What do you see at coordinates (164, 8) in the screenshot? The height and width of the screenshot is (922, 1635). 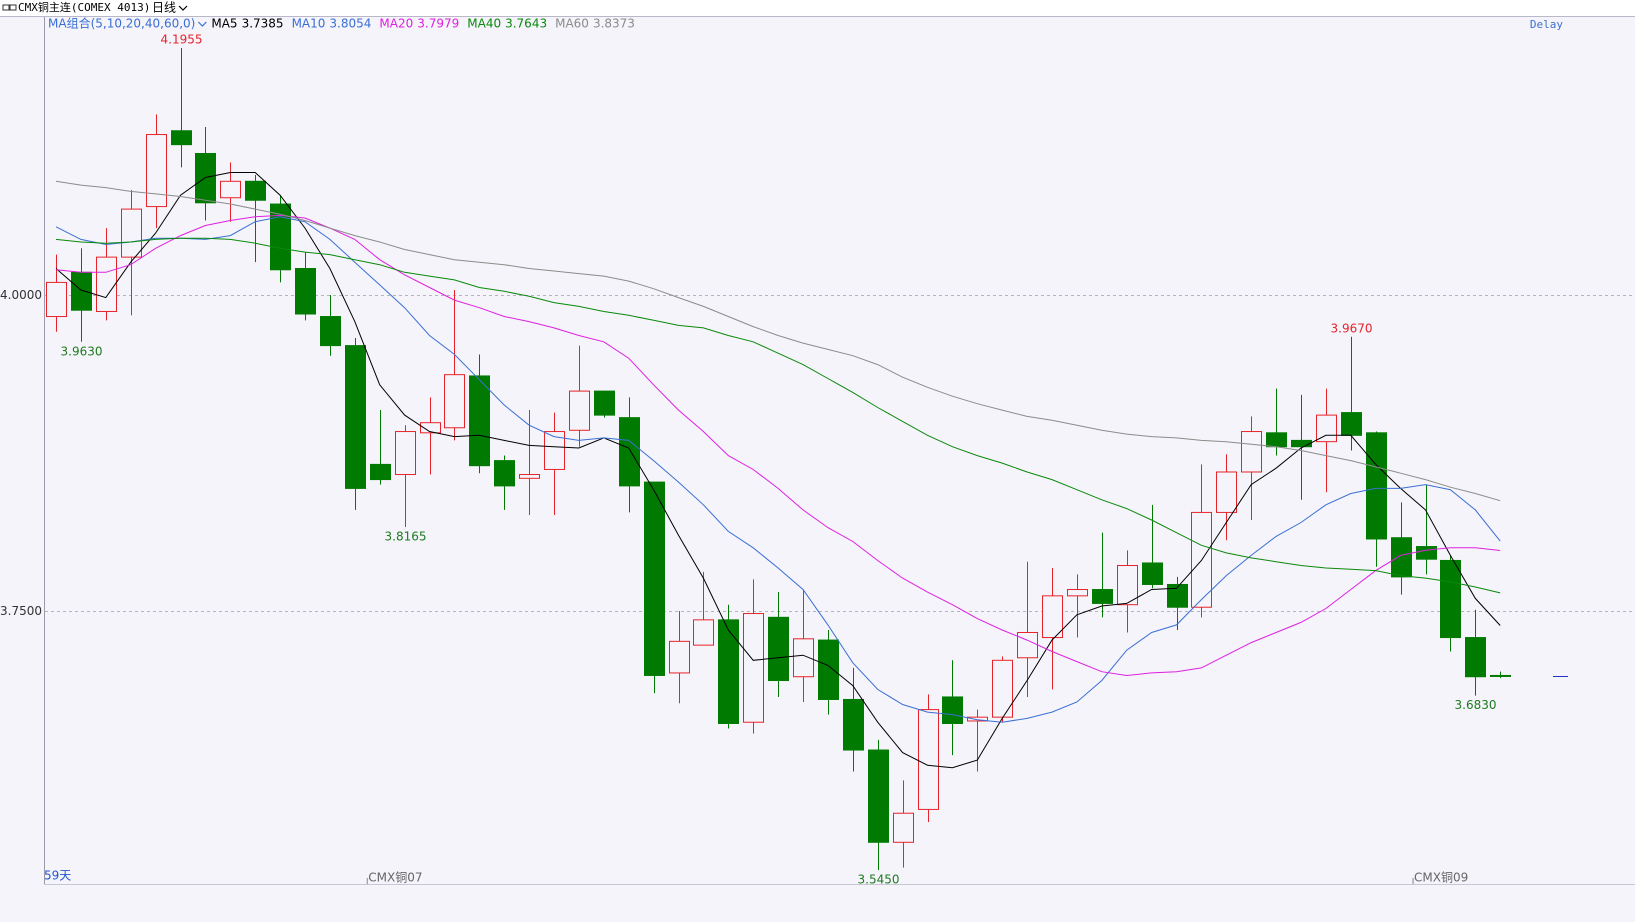 I see `period-selector: 日线` at bounding box center [164, 8].